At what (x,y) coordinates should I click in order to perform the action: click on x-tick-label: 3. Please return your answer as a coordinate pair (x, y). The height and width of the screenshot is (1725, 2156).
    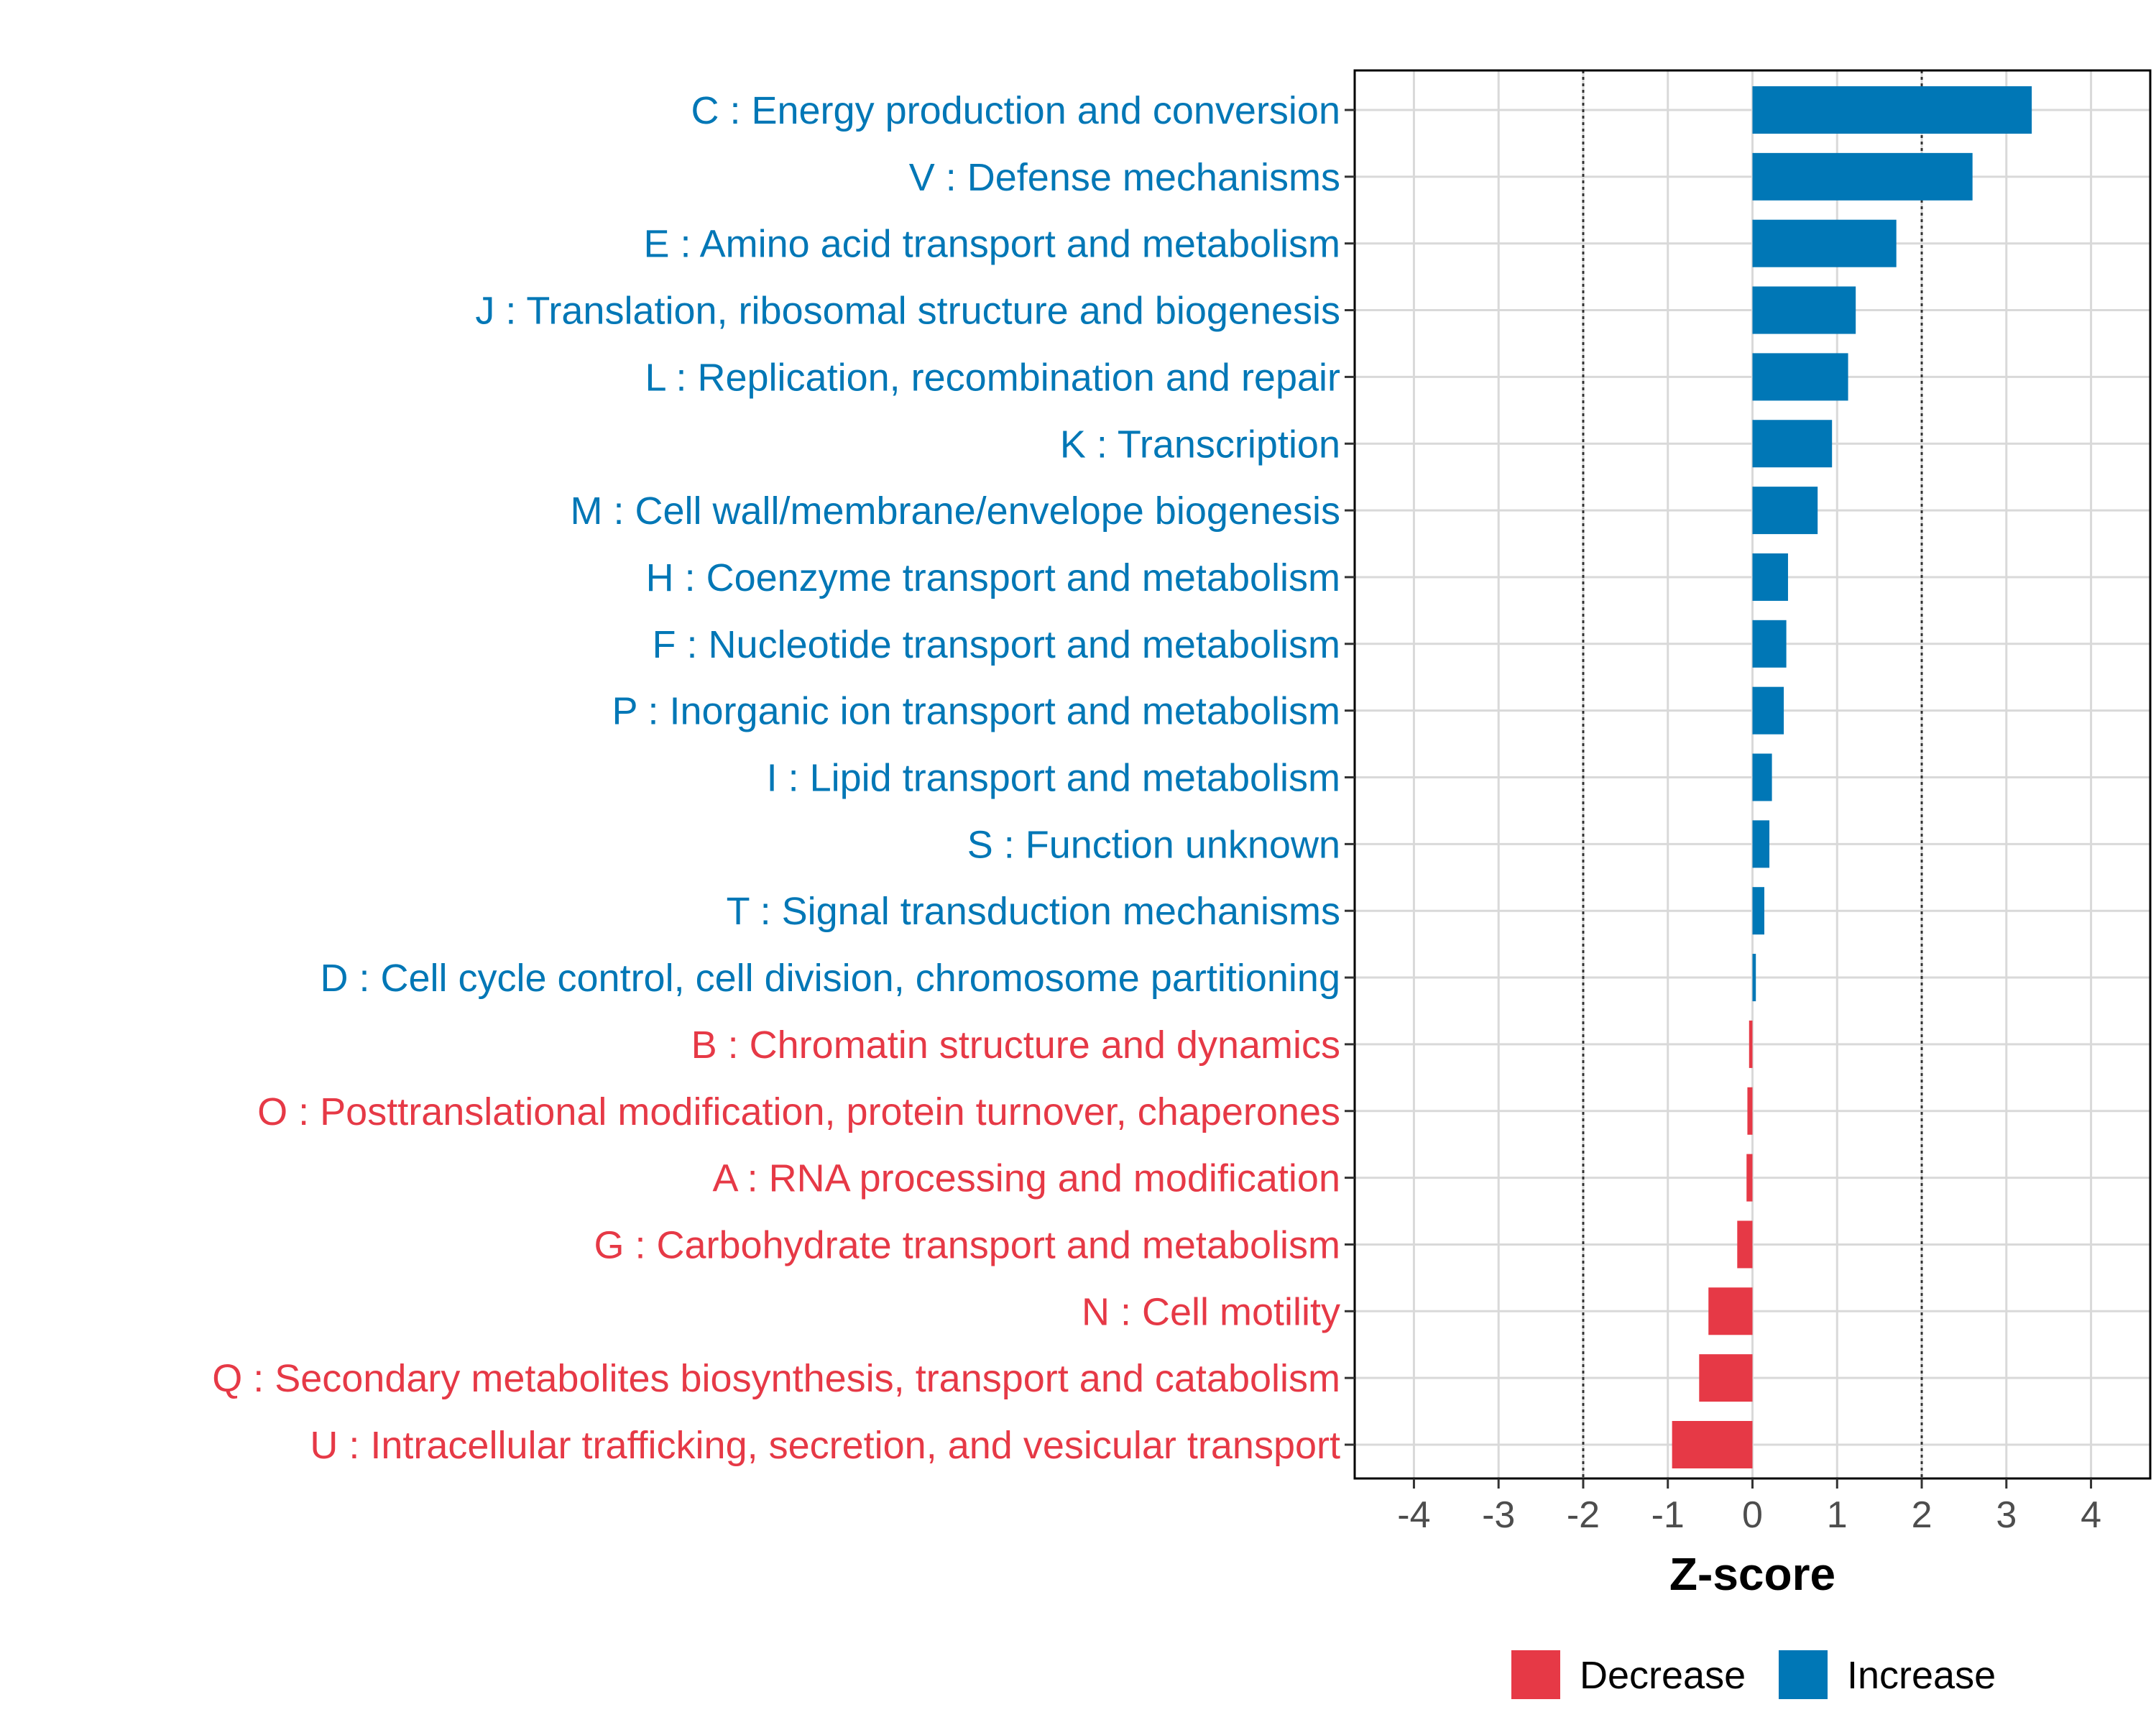
    Looking at the image, I should click on (2006, 1515).